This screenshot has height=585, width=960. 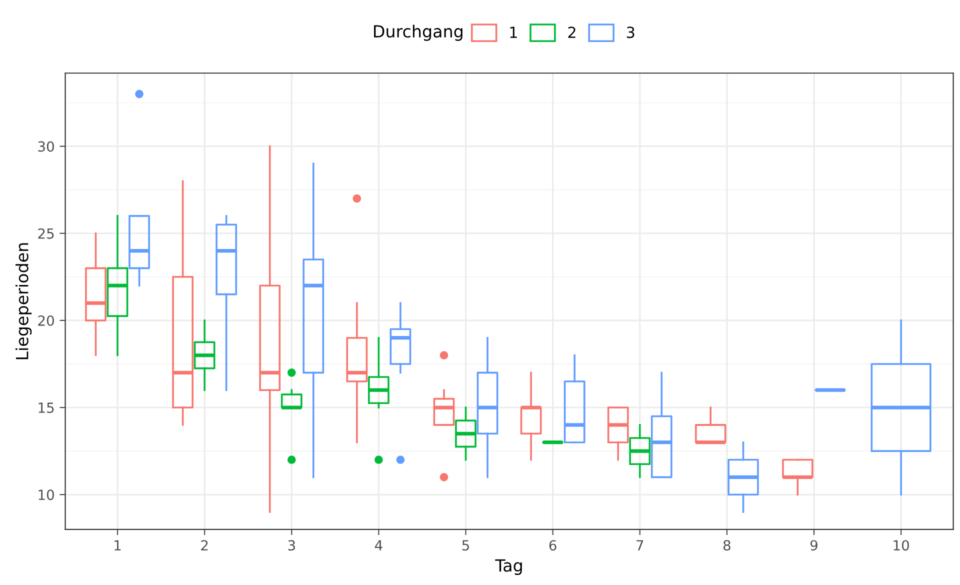 I want to click on legend-label: 3, so click(x=630, y=32).